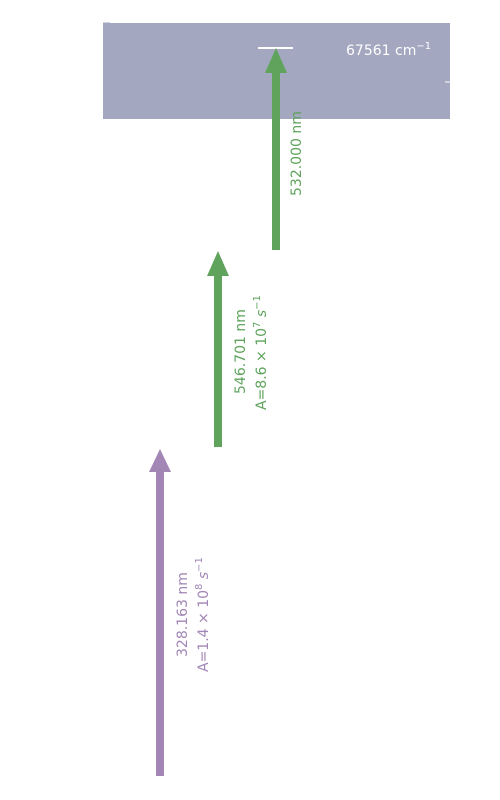 The image size is (500, 800). I want to click on transition-1-rate-label: A=1.4 × 108 s−1, so click(203, 614).